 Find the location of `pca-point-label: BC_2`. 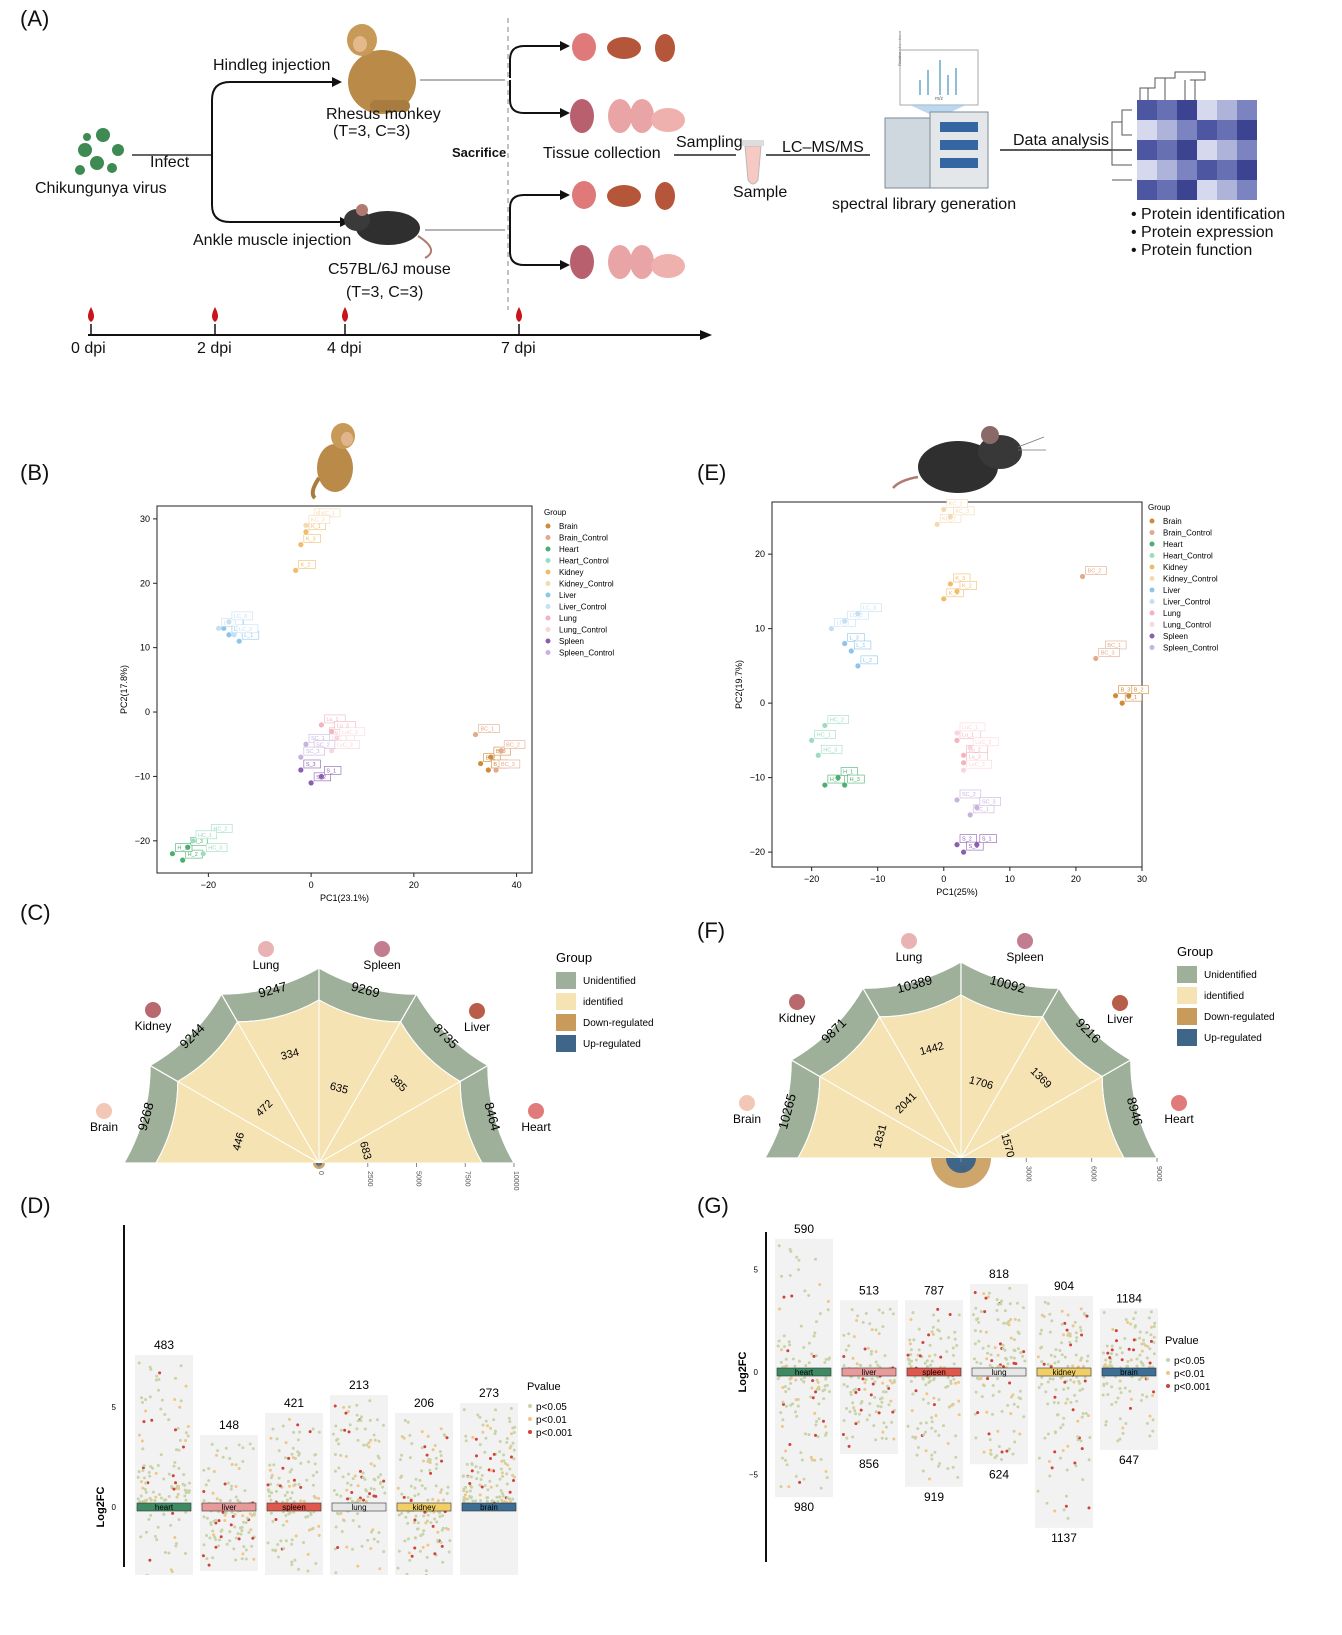

pca-point-label: BC_2 is located at coordinates (513, 746).